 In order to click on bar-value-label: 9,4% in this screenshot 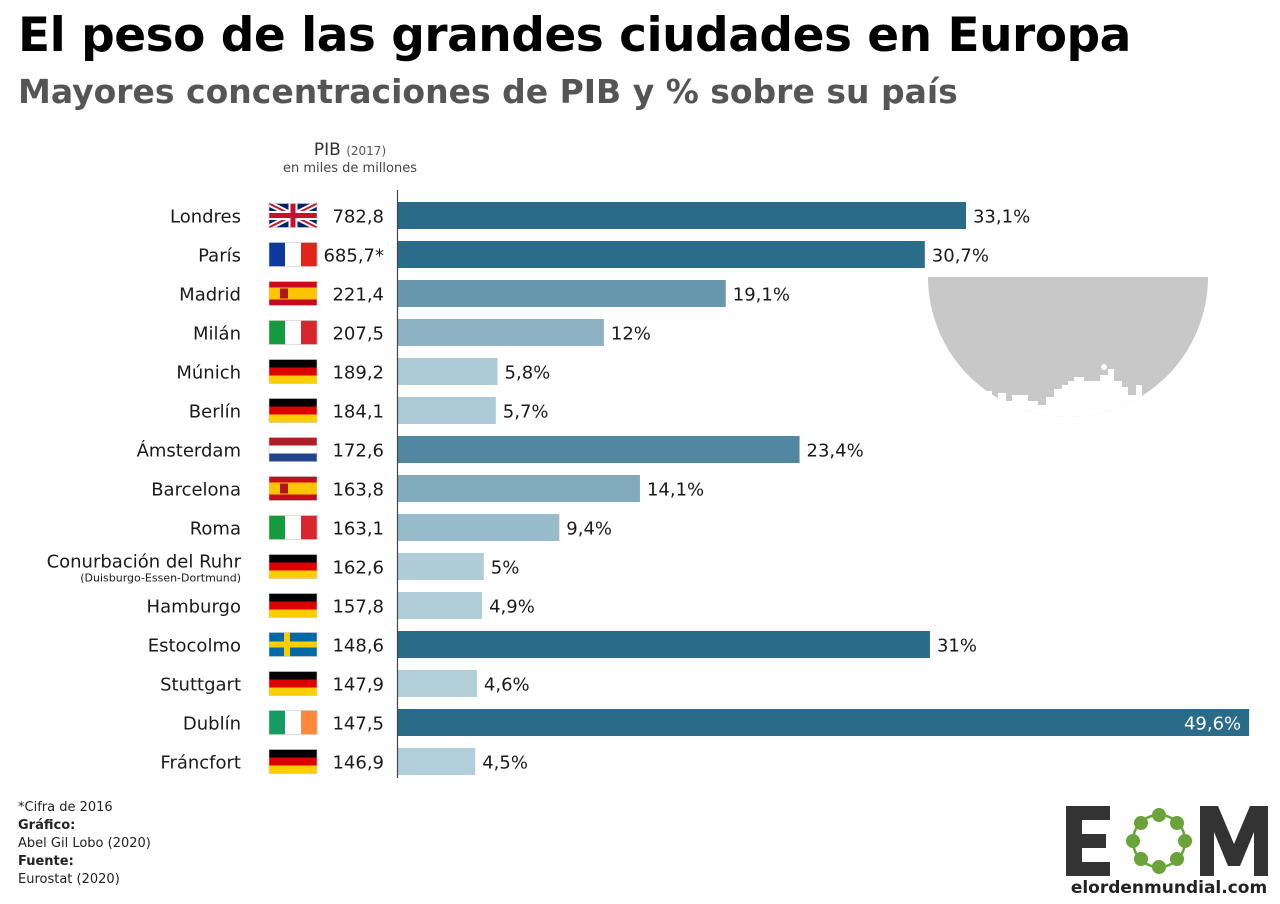, I will do `click(589, 529)`.